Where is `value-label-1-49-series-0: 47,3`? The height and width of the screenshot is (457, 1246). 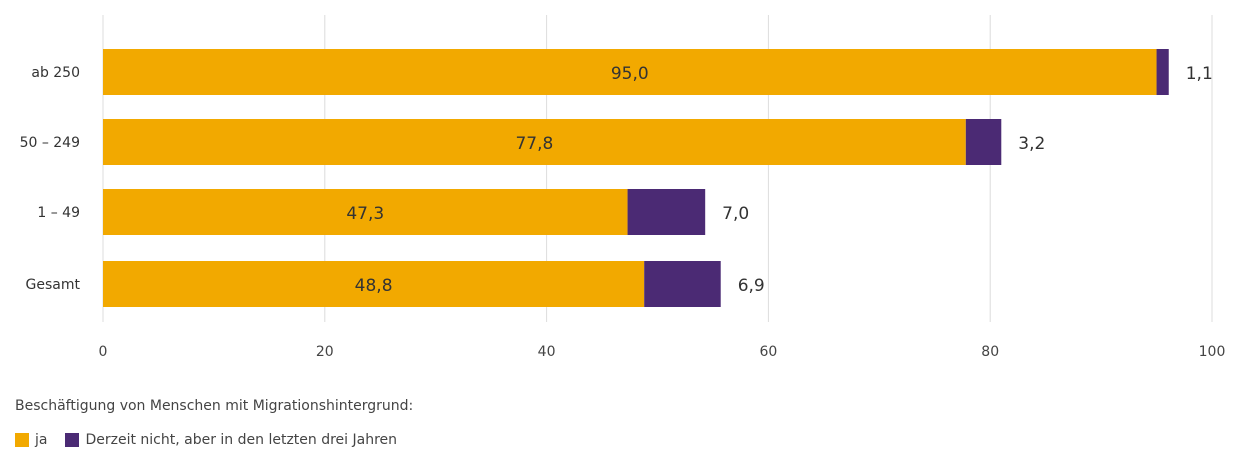
value-label-1-49-series-0: 47,3 is located at coordinates (365, 214).